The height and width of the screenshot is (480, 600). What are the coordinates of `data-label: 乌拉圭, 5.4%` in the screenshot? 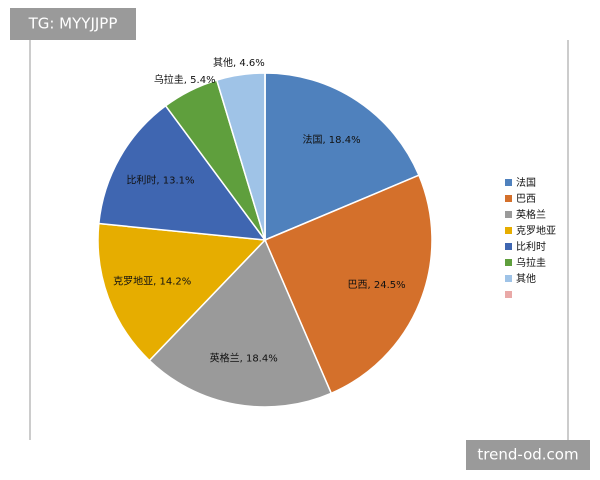 It's located at (185, 79).